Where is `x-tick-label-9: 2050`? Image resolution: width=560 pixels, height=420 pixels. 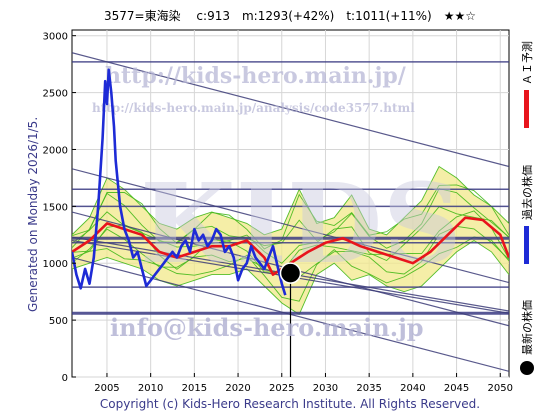 x-tick-label-9: 2050 is located at coordinates (500, 388).